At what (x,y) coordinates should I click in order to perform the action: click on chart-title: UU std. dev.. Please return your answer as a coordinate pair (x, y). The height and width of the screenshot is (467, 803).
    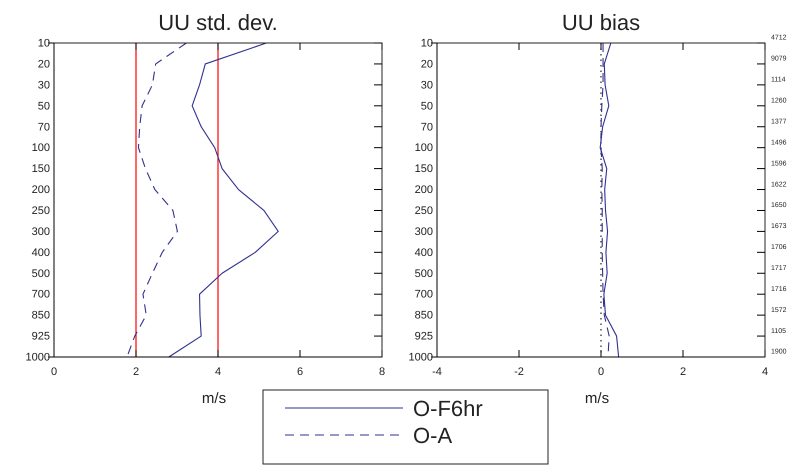
    Looking at the image, I should click on (218, 22).